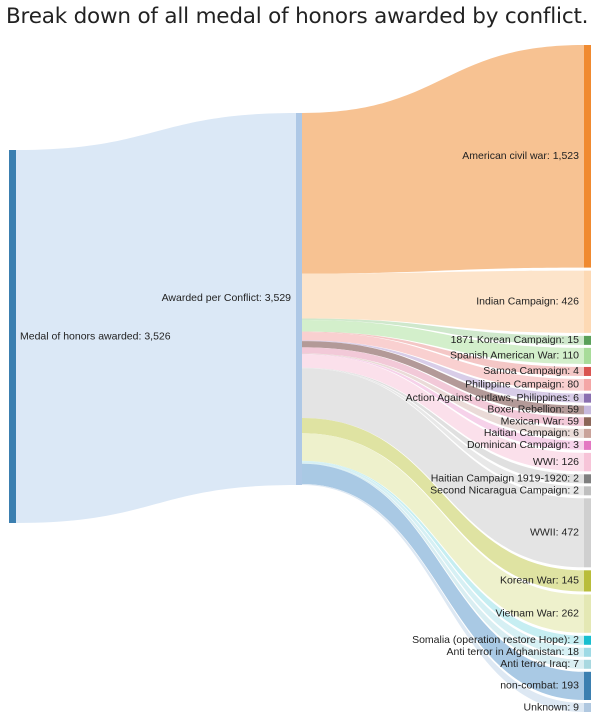  What do you see at coordinates (515, 340) in the screenshot?
I see `node-label-1871-korean-campaign: 1871 Korean Campaign: 15` at bounding box center [515, 340].